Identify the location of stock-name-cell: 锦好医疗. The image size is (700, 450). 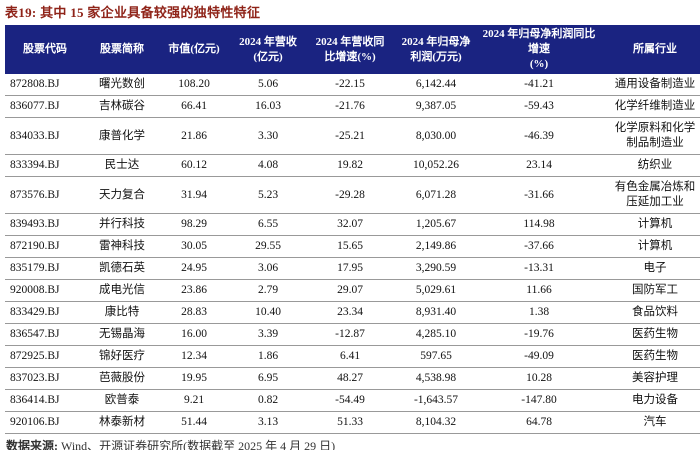
(122, 356).